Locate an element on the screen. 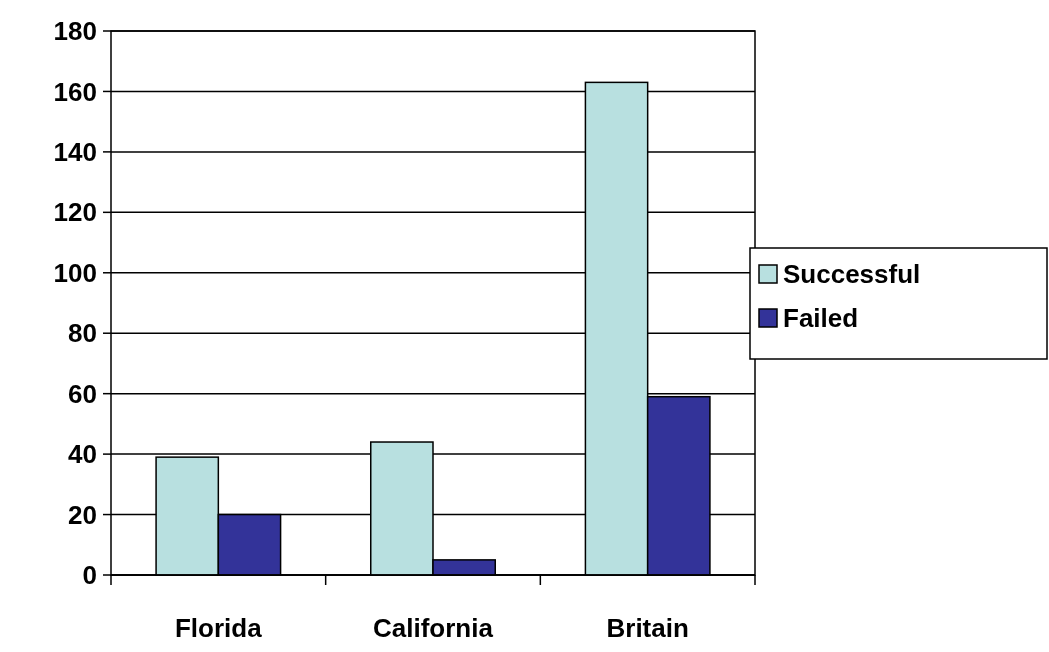  y-tick-label: 120 is located at coordinates (75, 212).